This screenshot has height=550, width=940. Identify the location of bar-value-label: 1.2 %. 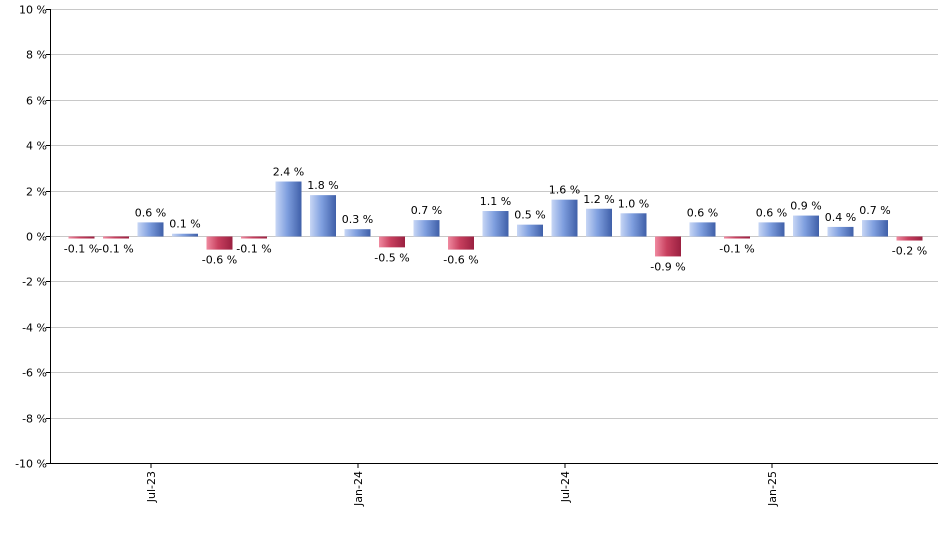
(598, 199).